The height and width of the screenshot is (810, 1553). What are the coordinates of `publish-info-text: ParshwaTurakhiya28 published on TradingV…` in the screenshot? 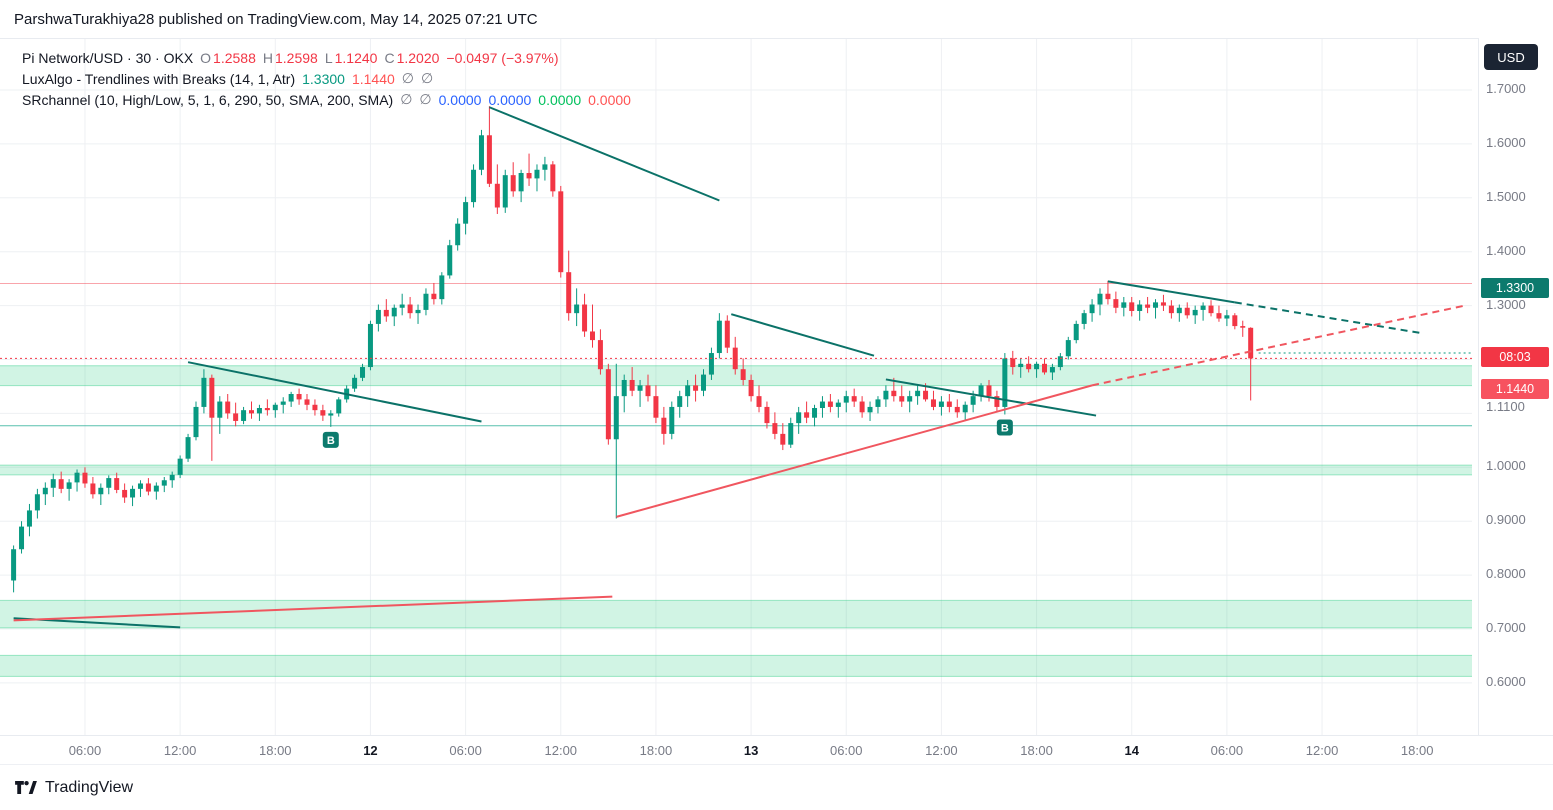 It's located at (276, 19).